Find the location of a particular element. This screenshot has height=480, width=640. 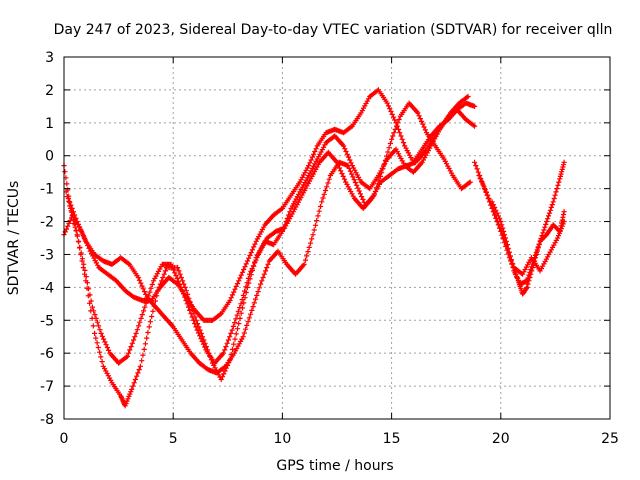

x-tick-label: 10 is located at coordinates (282, 439).